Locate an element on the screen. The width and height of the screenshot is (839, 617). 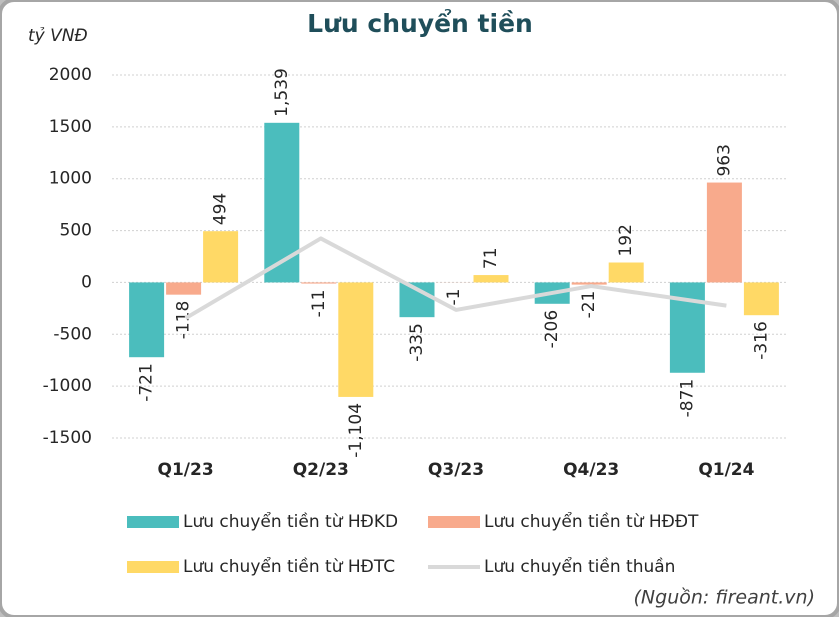
x-tick-label: Q4/23 is located at coordinates (591, 470).